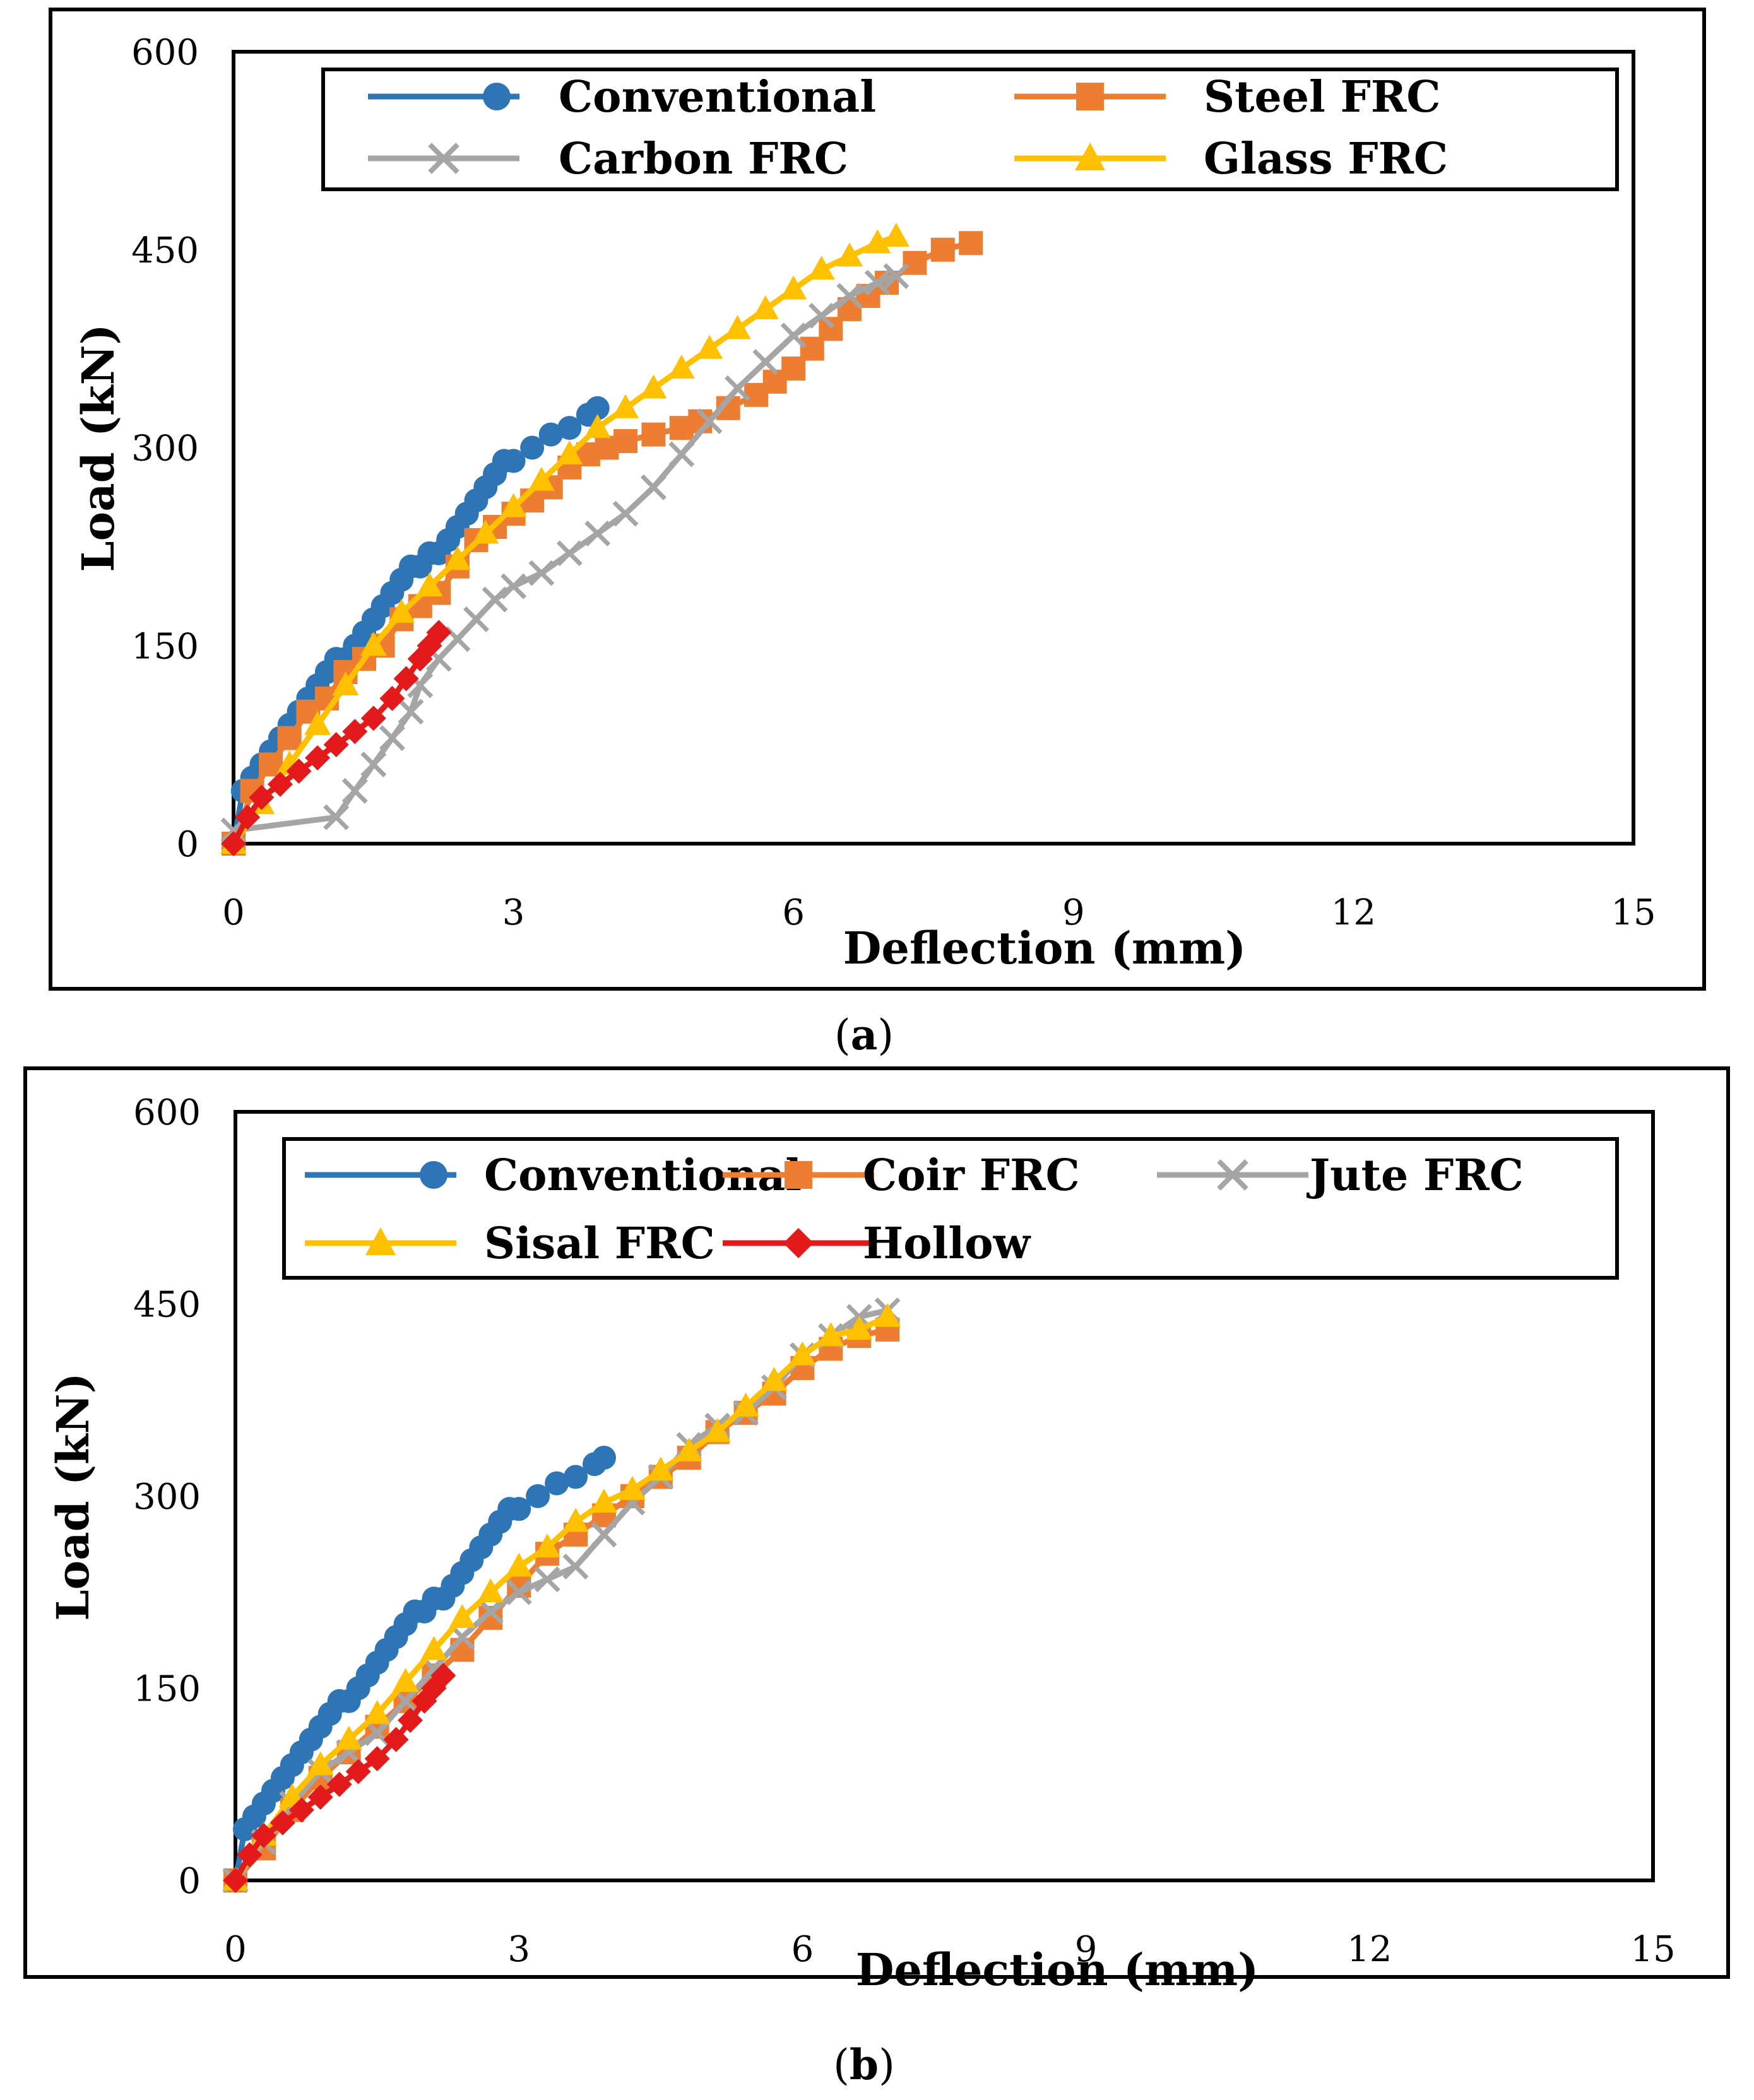  I want to click on legend-marker-triangle, so click(380, 1241).